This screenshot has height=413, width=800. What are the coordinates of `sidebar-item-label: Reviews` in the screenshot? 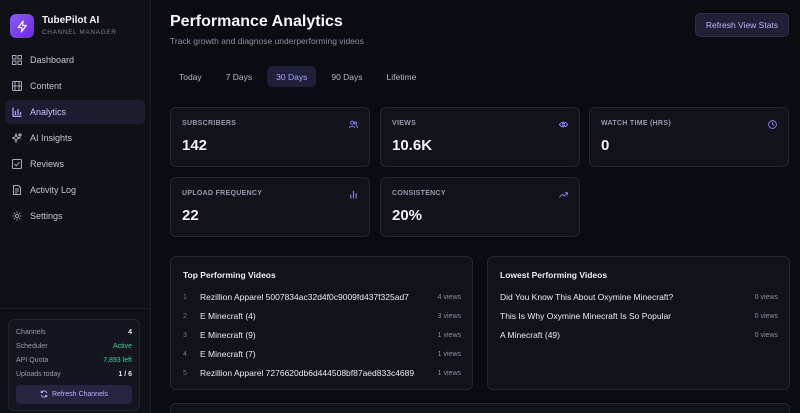 It's located at (47, 164).